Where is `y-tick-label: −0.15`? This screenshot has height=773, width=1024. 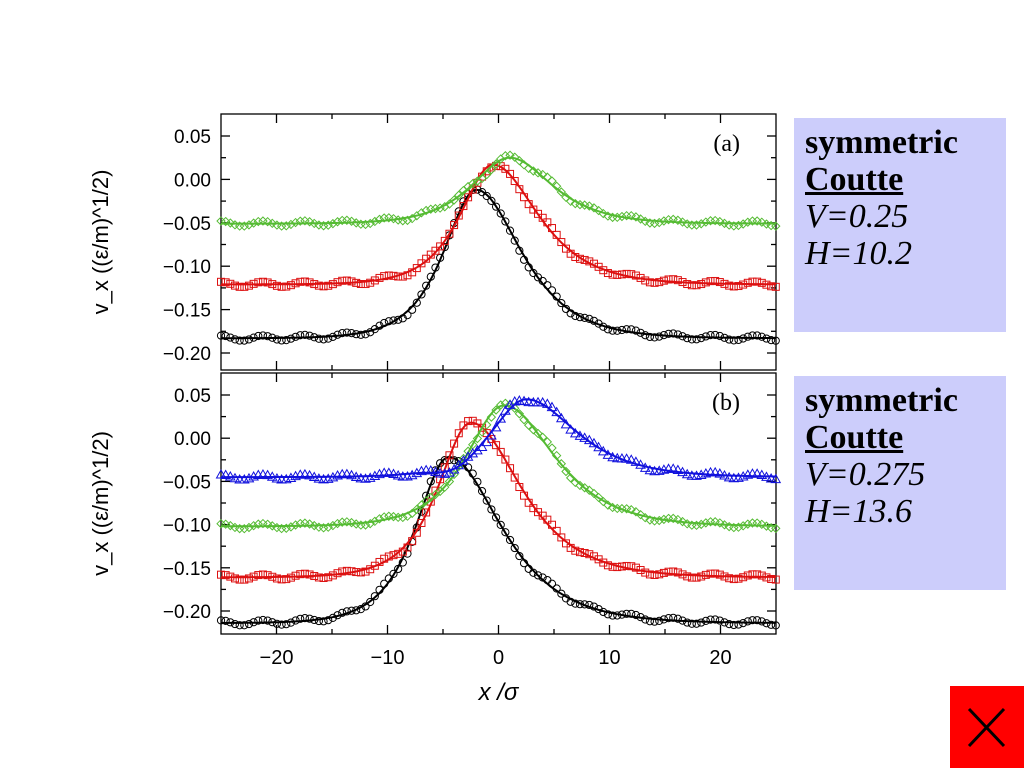
y-tick-label: −0.15 is located at coordinates (187, 311).